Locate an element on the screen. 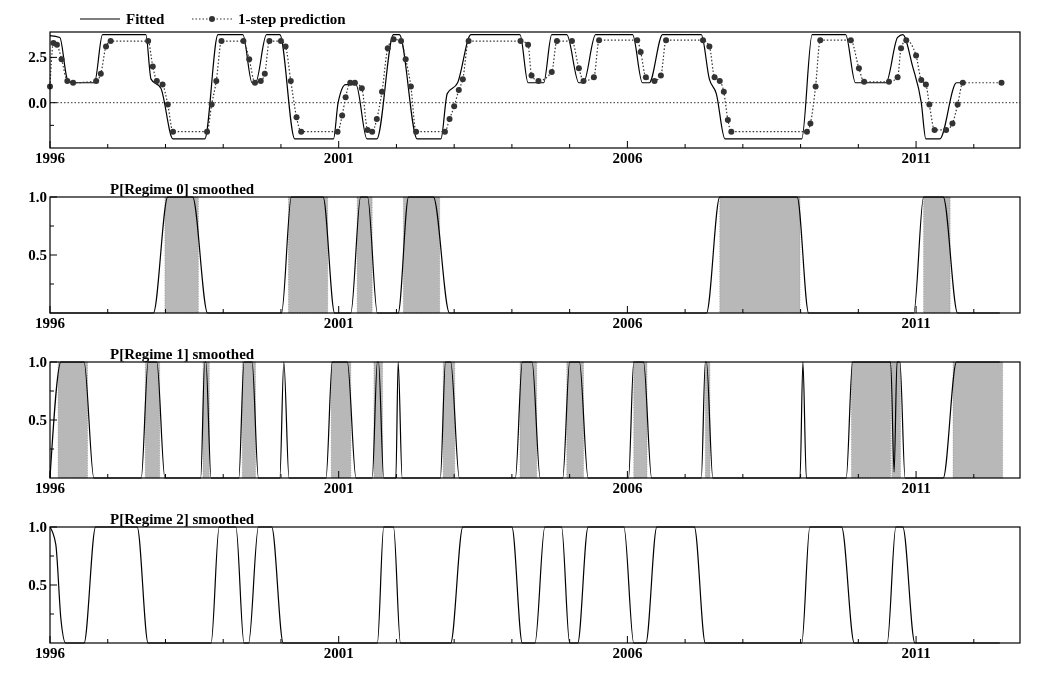 The image size is (1038, 677). chart-title: P[Regime 2] smoothed is located at coordinates (182, 519).